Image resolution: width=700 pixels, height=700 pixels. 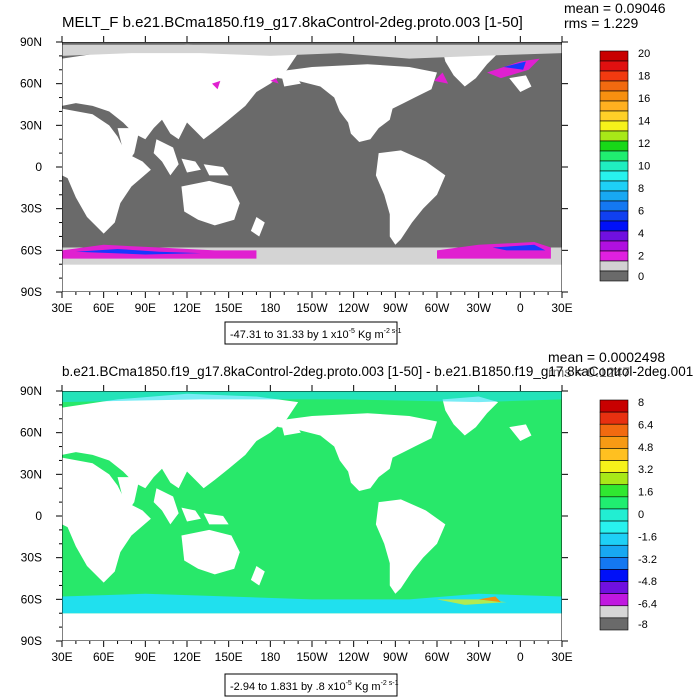 I want to click on melt-map-sea-ice-north, so click(x=312, y=67).